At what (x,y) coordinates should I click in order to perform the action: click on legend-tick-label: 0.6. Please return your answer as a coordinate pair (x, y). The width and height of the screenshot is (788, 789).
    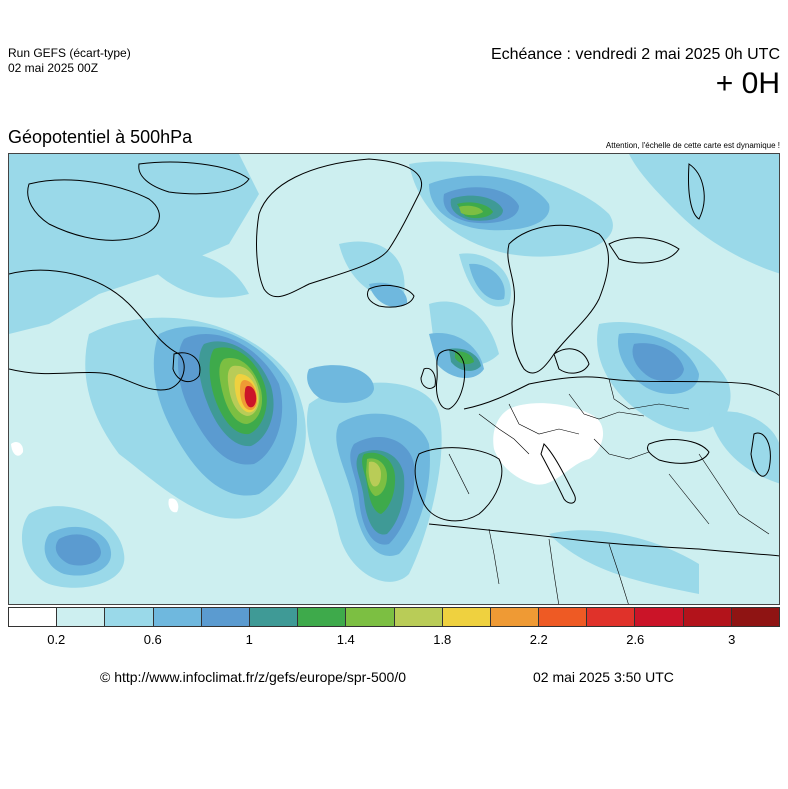
    Looking at the image, I should click on (152, 639).